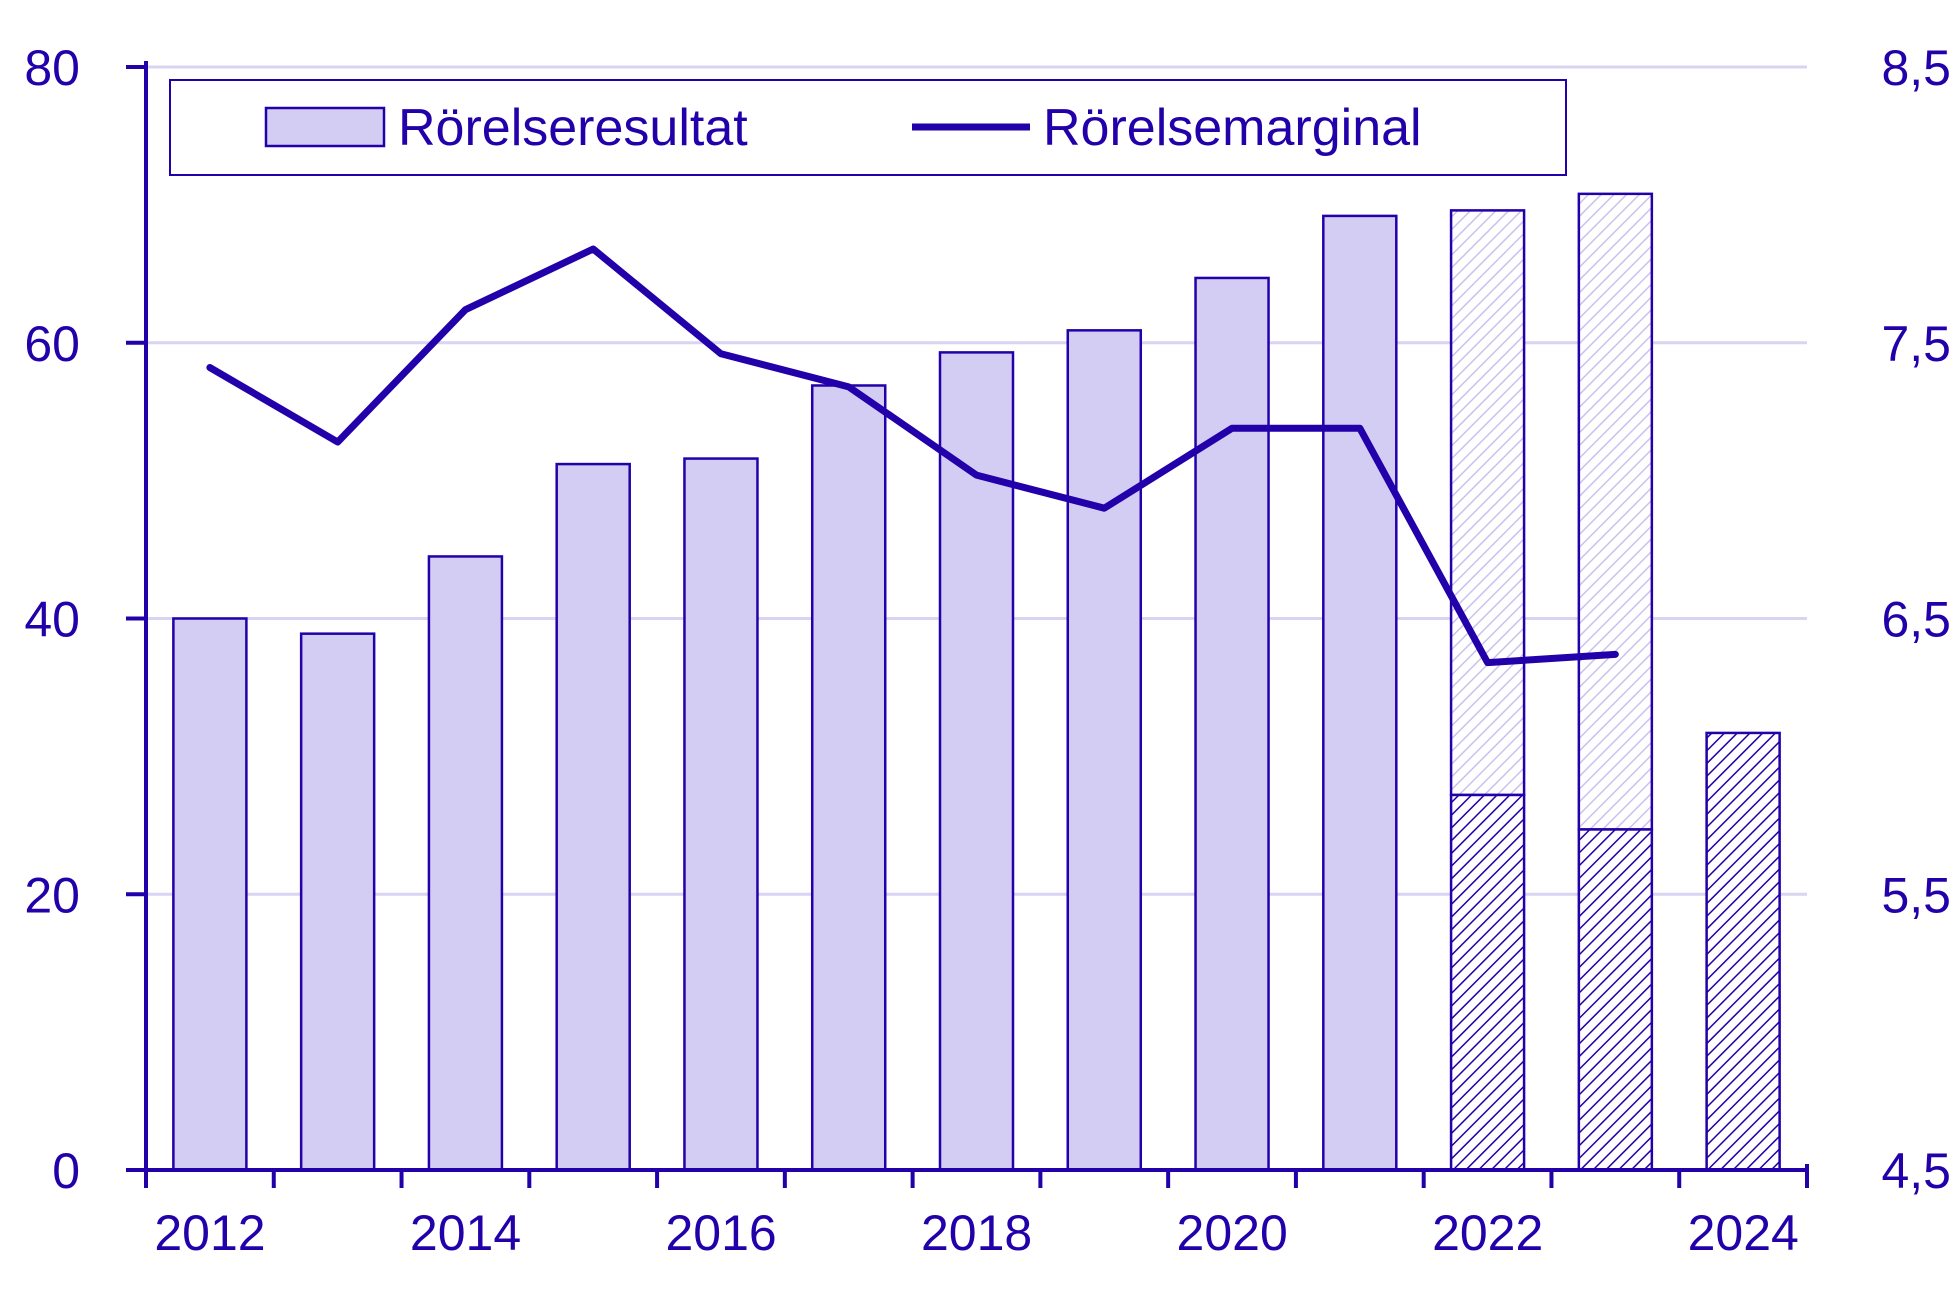 The width and height of the screenshot is (1960, 1308). What do you see at coordinates (209, 1233) in the screenshot?
I see `x-tick-label: 2012` at bounding box center [209, 1233].